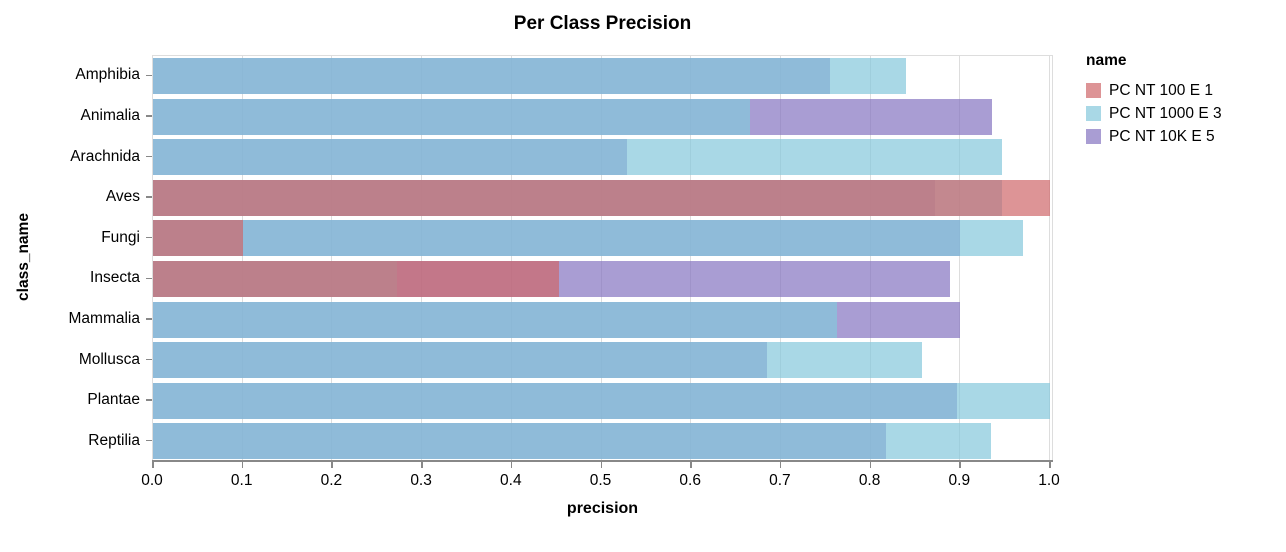 Image resolution: width=1286 pixels, height=552 pixels. Describe the element at coordinates (421, 480) in the screenshot. I see `x-tick-label-0.3: 0.3` at that location.